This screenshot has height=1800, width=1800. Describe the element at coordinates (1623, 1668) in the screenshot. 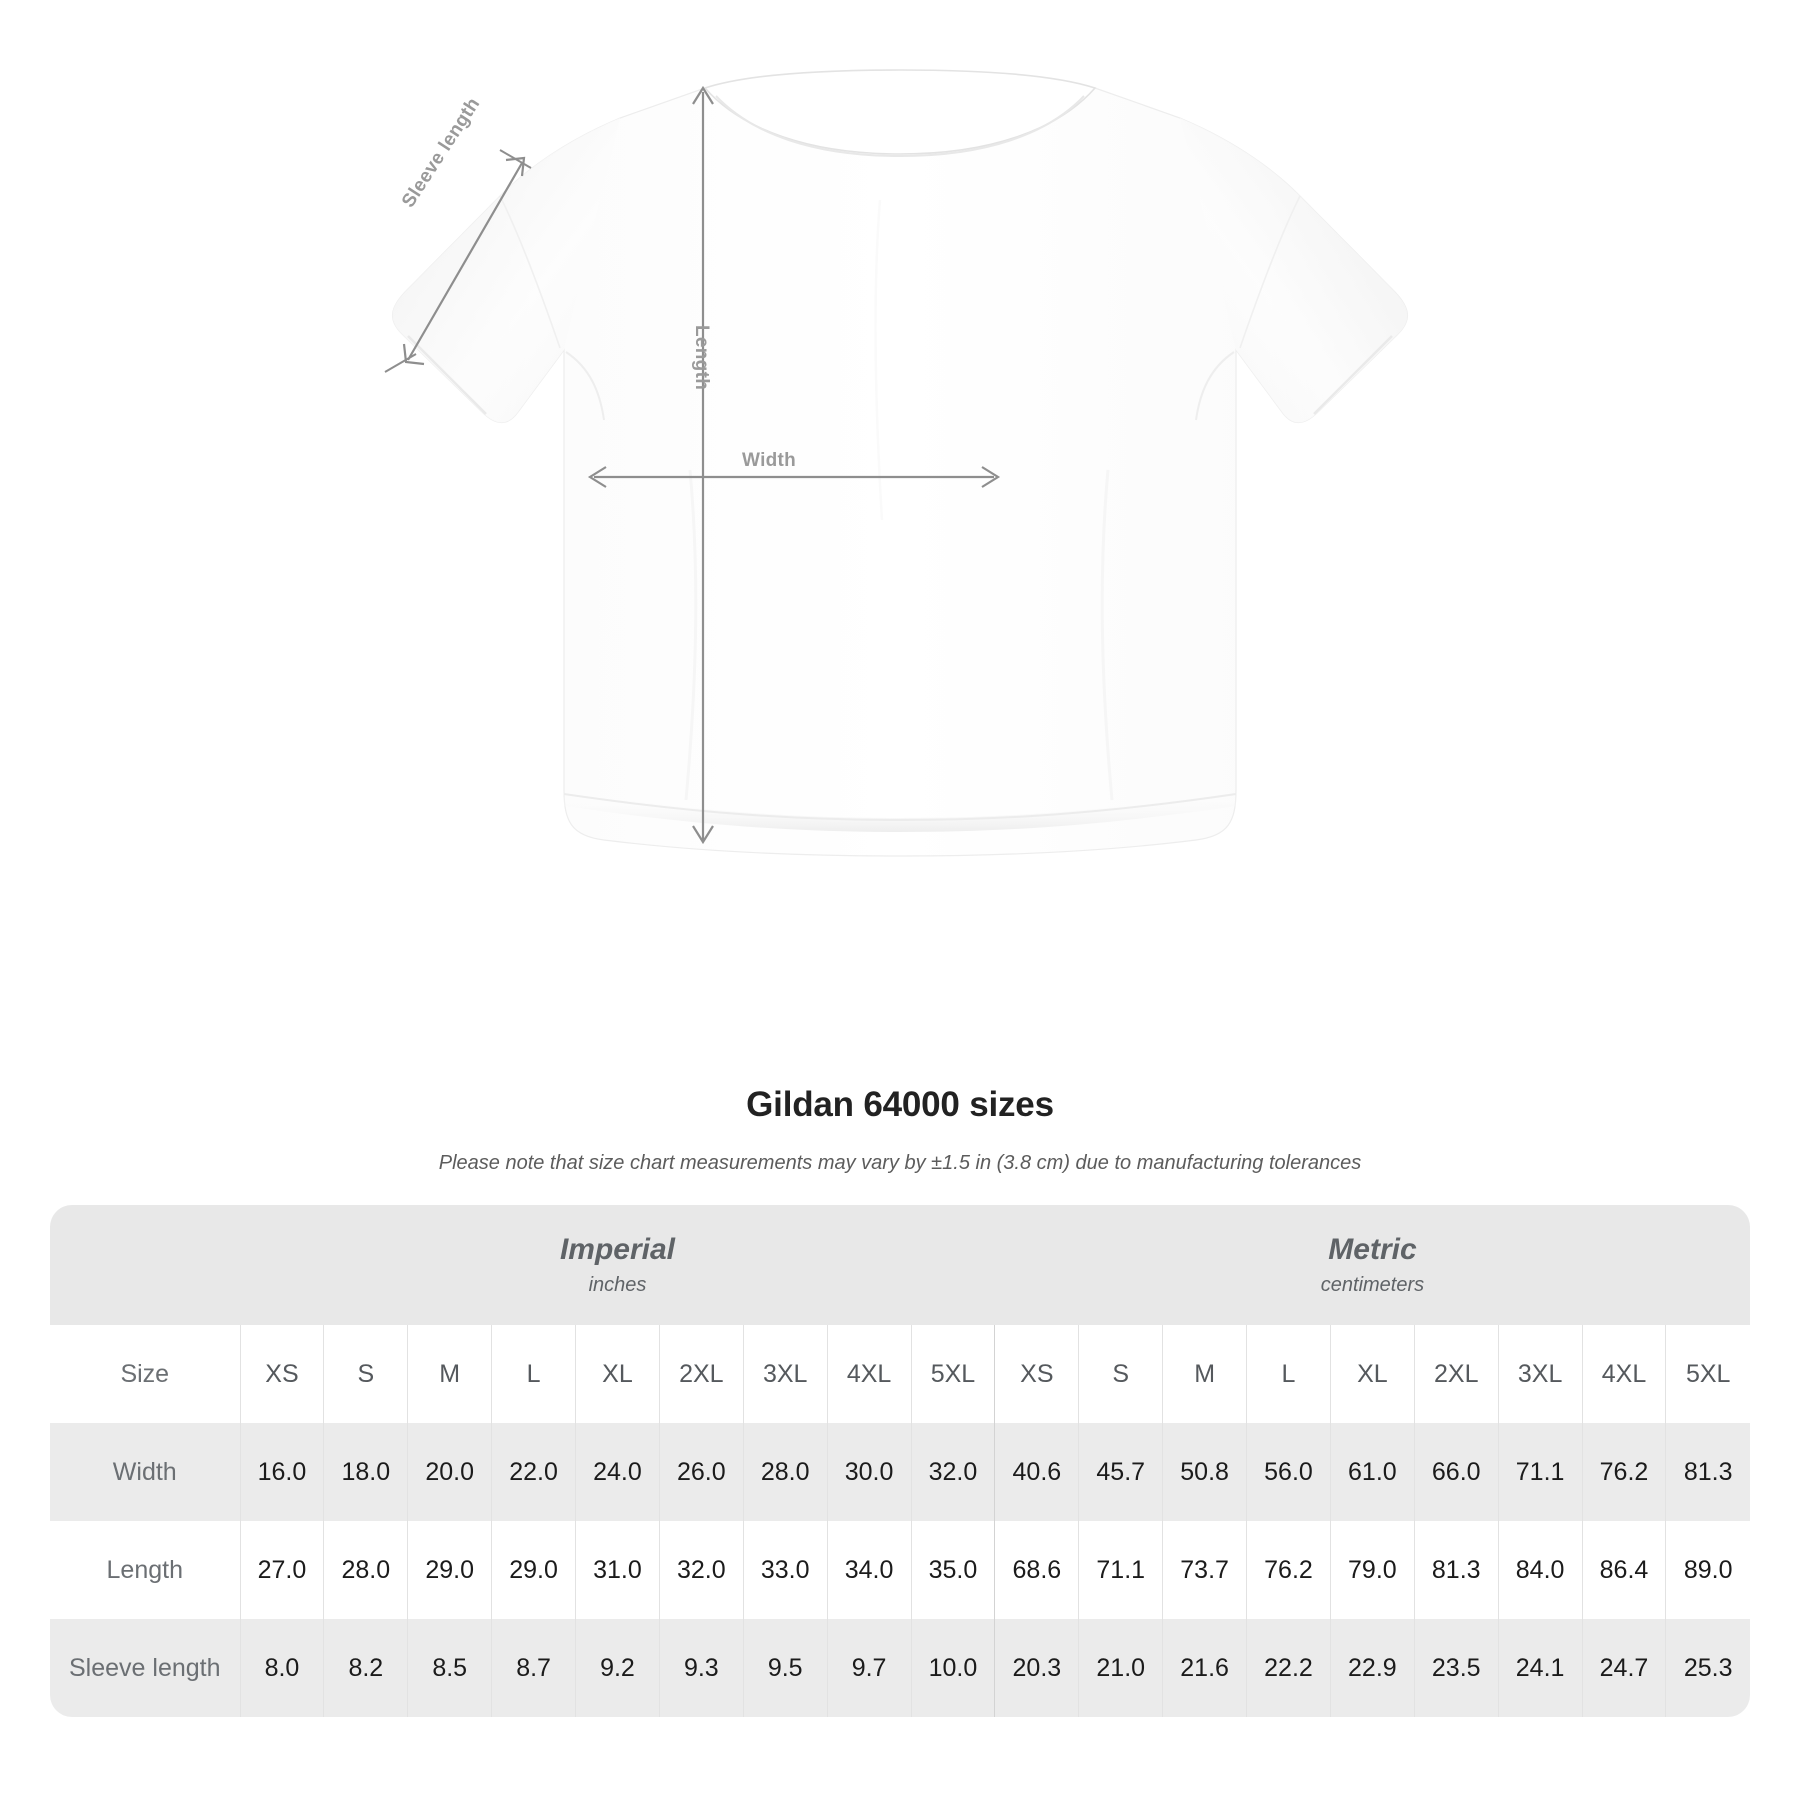

I see `cell-sleeve-length-metric-4xl: 24.7` at that location.